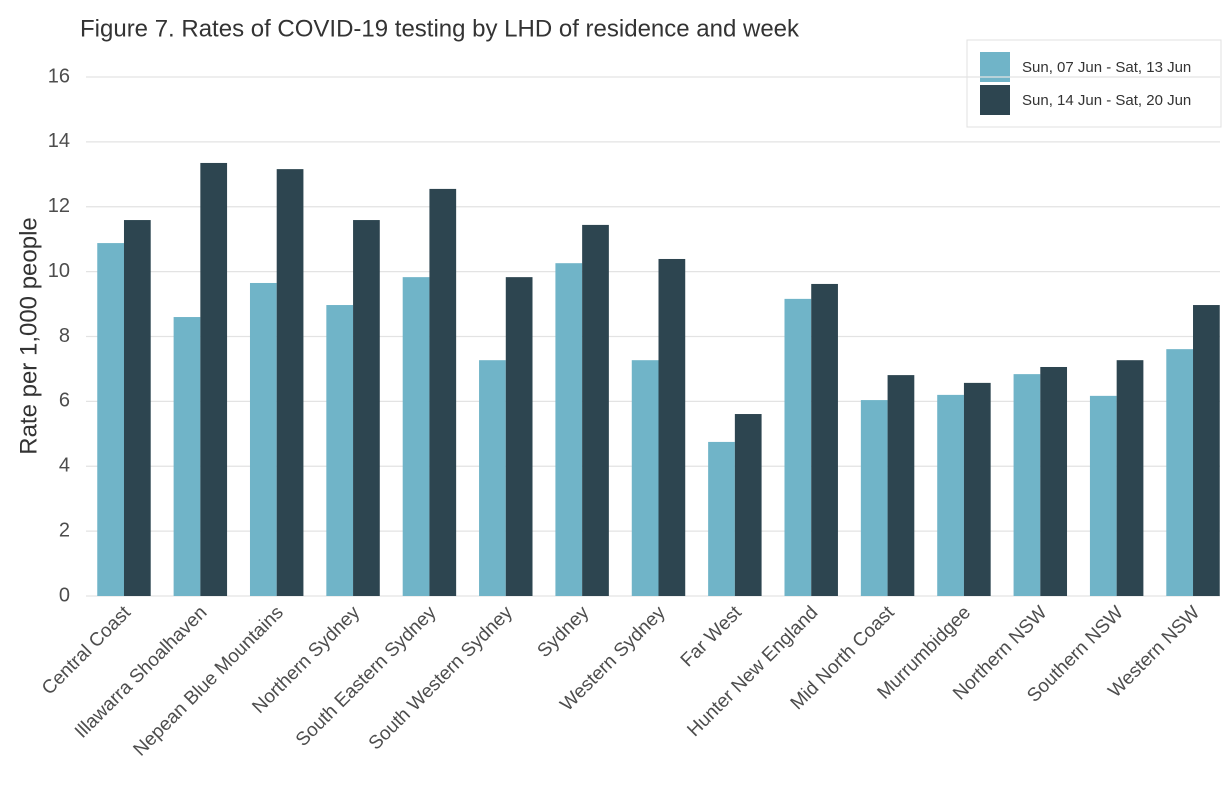  I want to click on legend-swatch, so click(995, 100).